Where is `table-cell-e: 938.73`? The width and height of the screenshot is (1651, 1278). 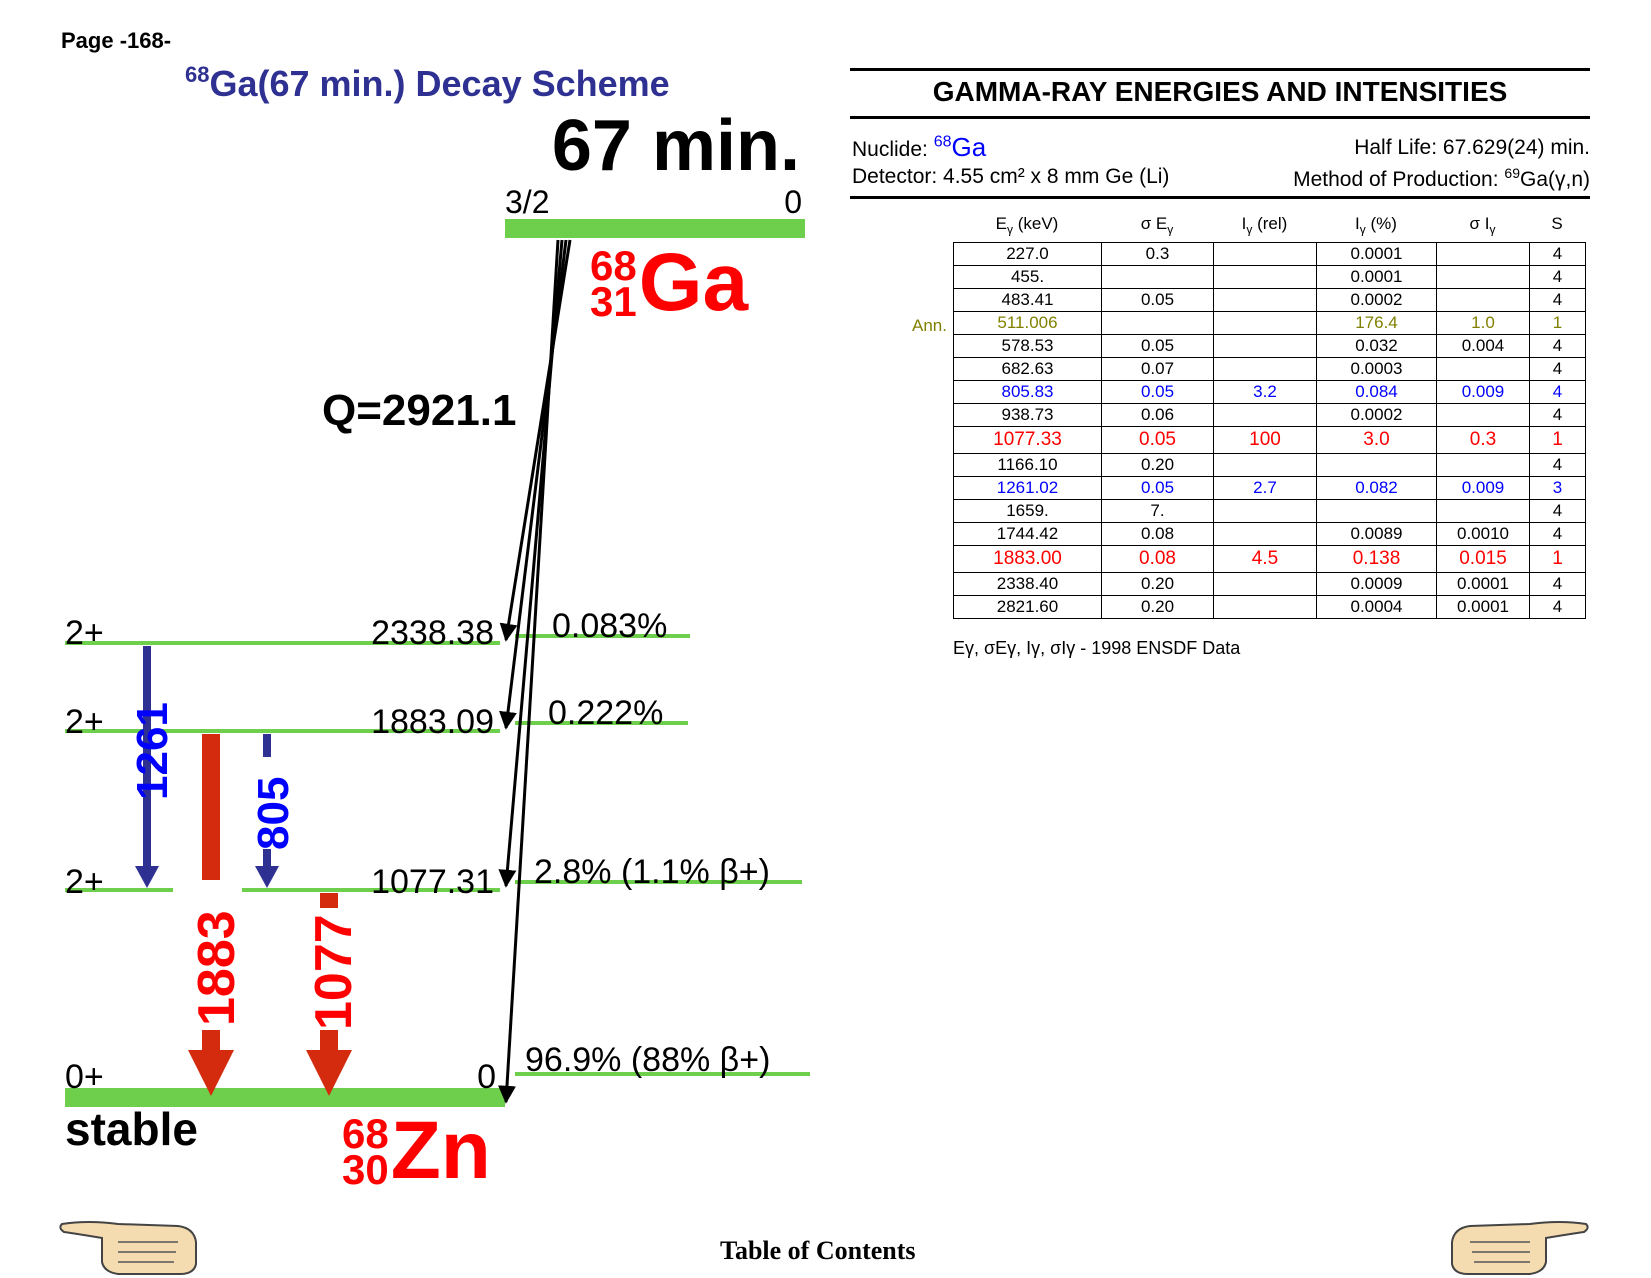 table-cell-e: 938.73 is located at coordinates (1027, 415).